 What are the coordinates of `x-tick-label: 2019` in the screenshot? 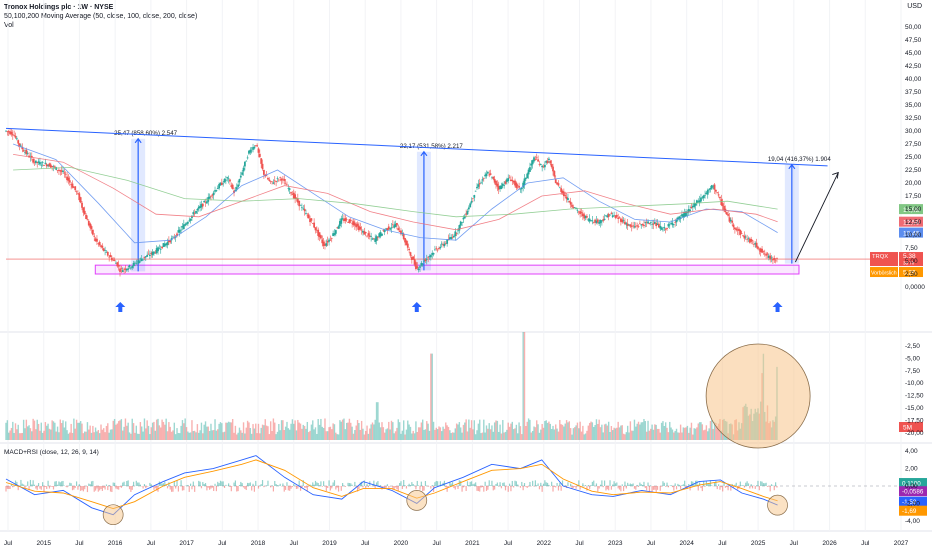 It's located at (329, 543).